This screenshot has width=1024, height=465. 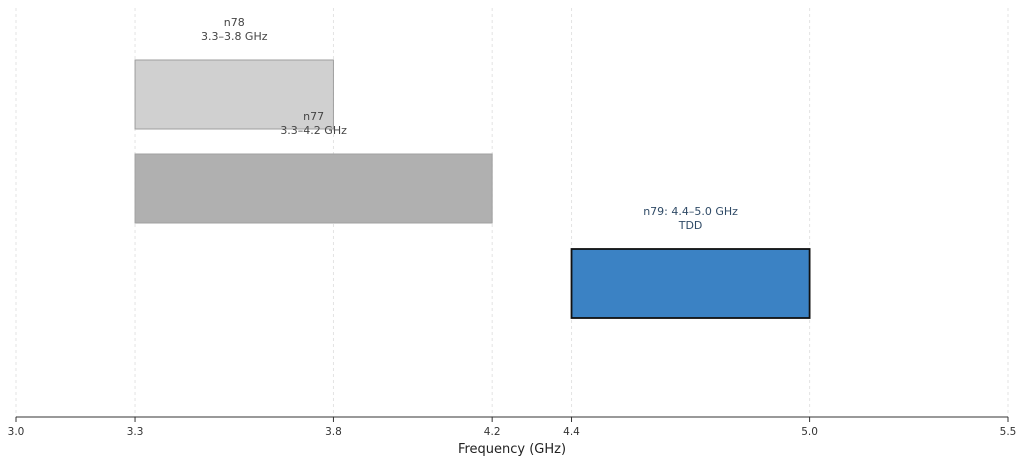 I want to click on band-bar-n77, so click(x=313, y=188).